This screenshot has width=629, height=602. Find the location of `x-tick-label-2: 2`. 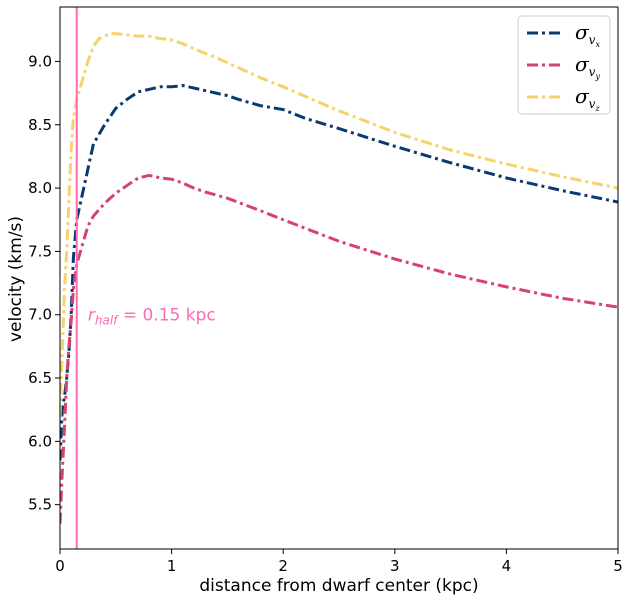

x-tick-label-2: 2 is located at coordinates (283, 566).